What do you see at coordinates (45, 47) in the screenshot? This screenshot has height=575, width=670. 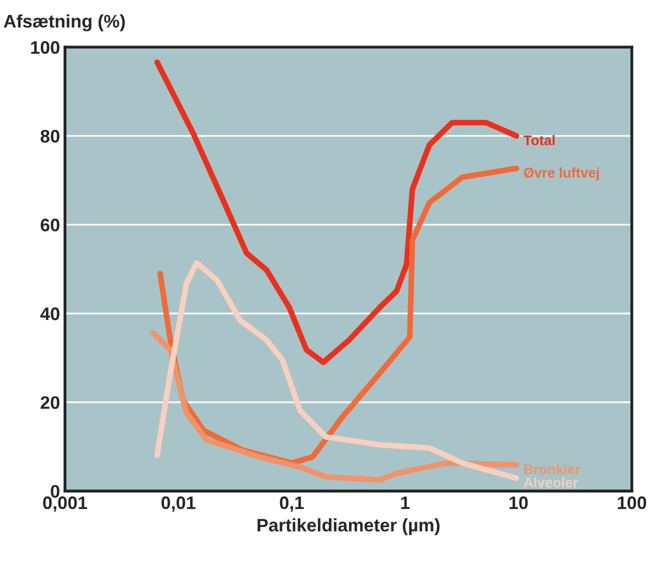 I see `y-tick-label: 100` at bounding box center [45, 47].